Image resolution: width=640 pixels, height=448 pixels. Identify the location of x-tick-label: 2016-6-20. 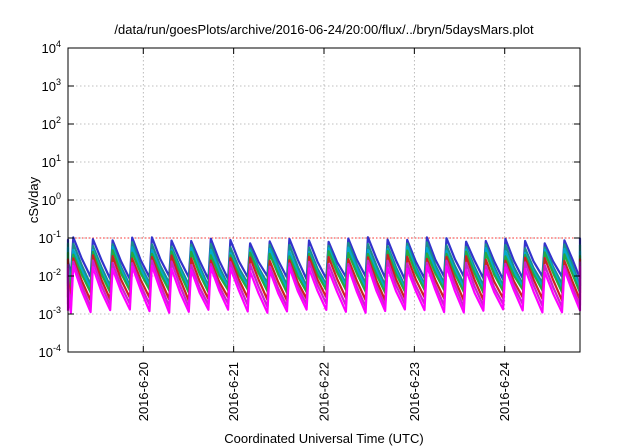
(143, 391).